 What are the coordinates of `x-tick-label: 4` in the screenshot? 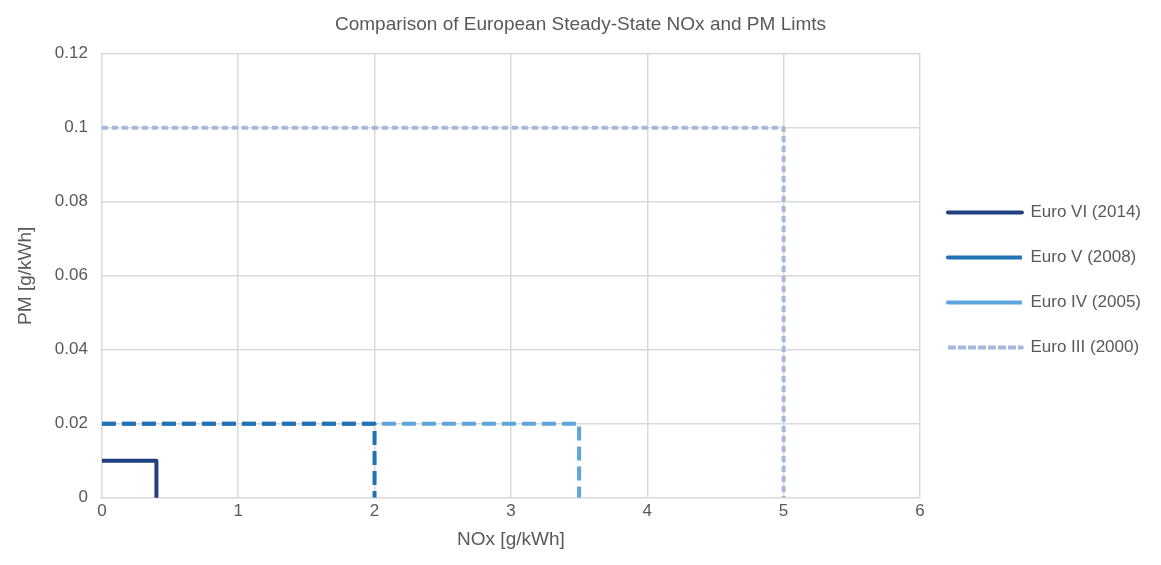 It's located at (647, 510).